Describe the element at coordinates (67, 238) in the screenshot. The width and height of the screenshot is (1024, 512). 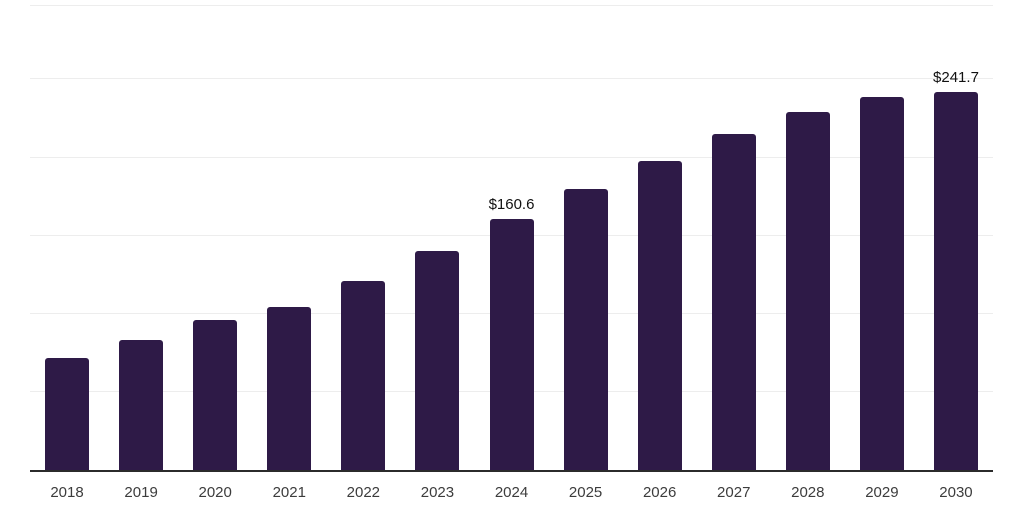
I see `bar-slot-2018` at that location.